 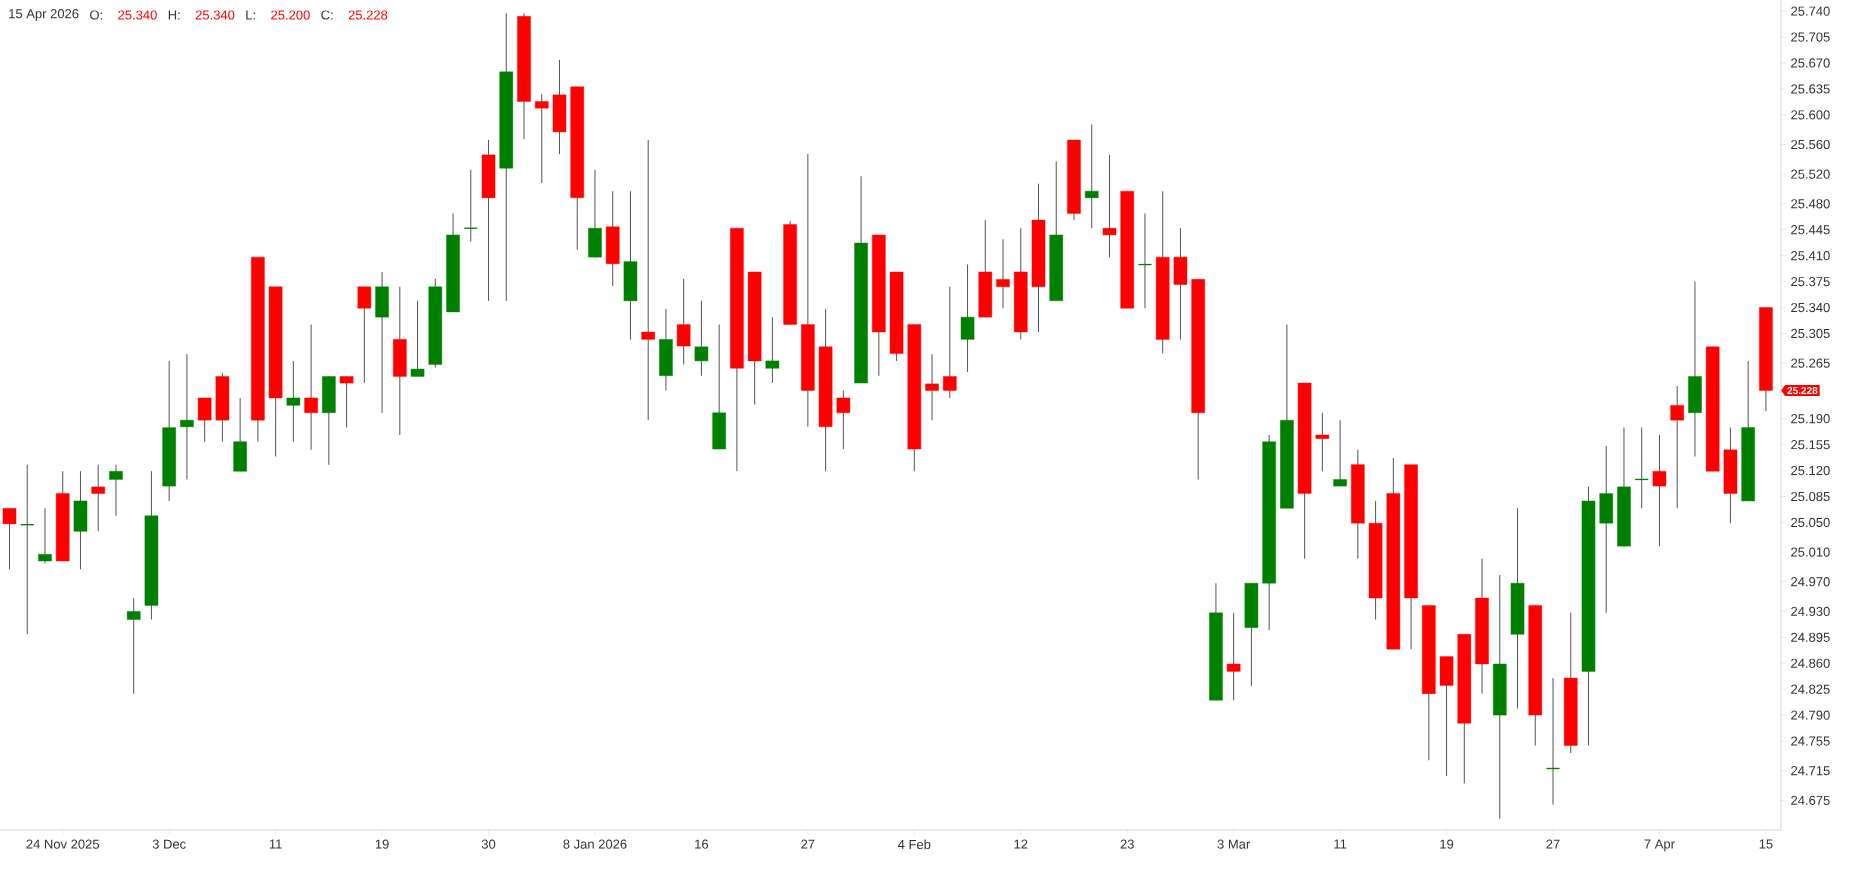 I want to click on x-tick-label: 24 Nov 2025, so click(x=63, y=844).